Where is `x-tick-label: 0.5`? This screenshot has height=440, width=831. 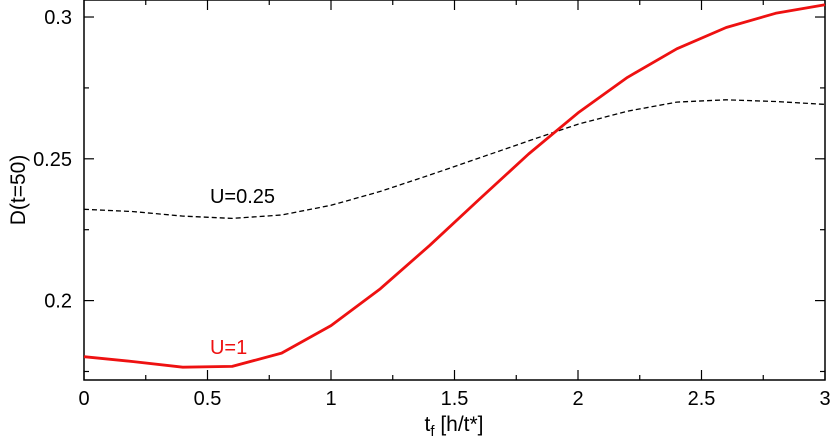 x-tick-label: 0.5 is located at coordinates (208, 399).